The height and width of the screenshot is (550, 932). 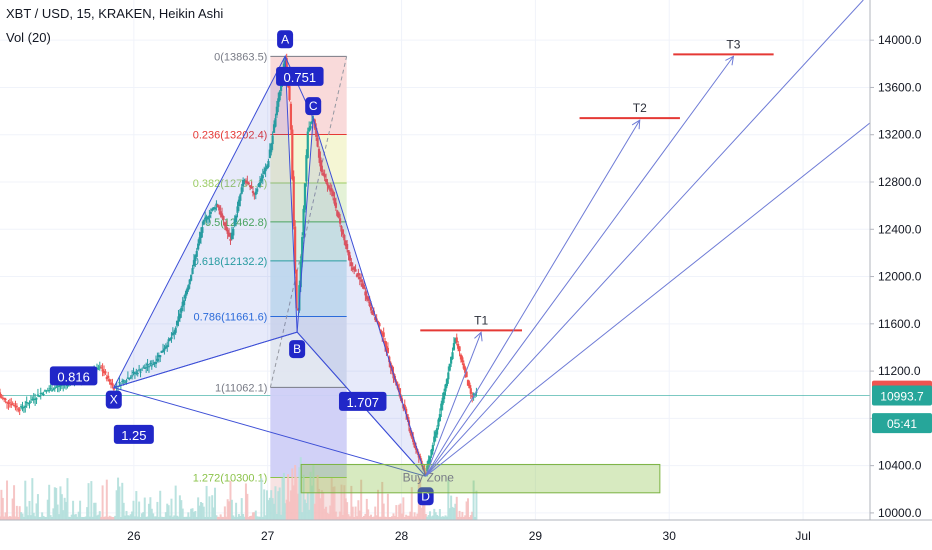 I want to click on fib-level-label: 0.236(13202.4), so click(x=230, y=135).